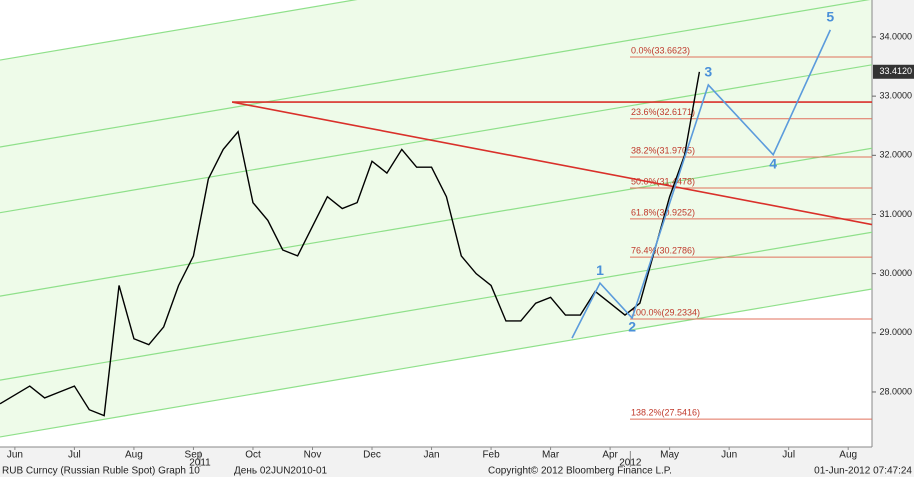 The image size is (914, 477). Describe the element at coordinates (663, 112) in the screenshot. I see `fib-label: 23.6%(32.6171)` at that location.